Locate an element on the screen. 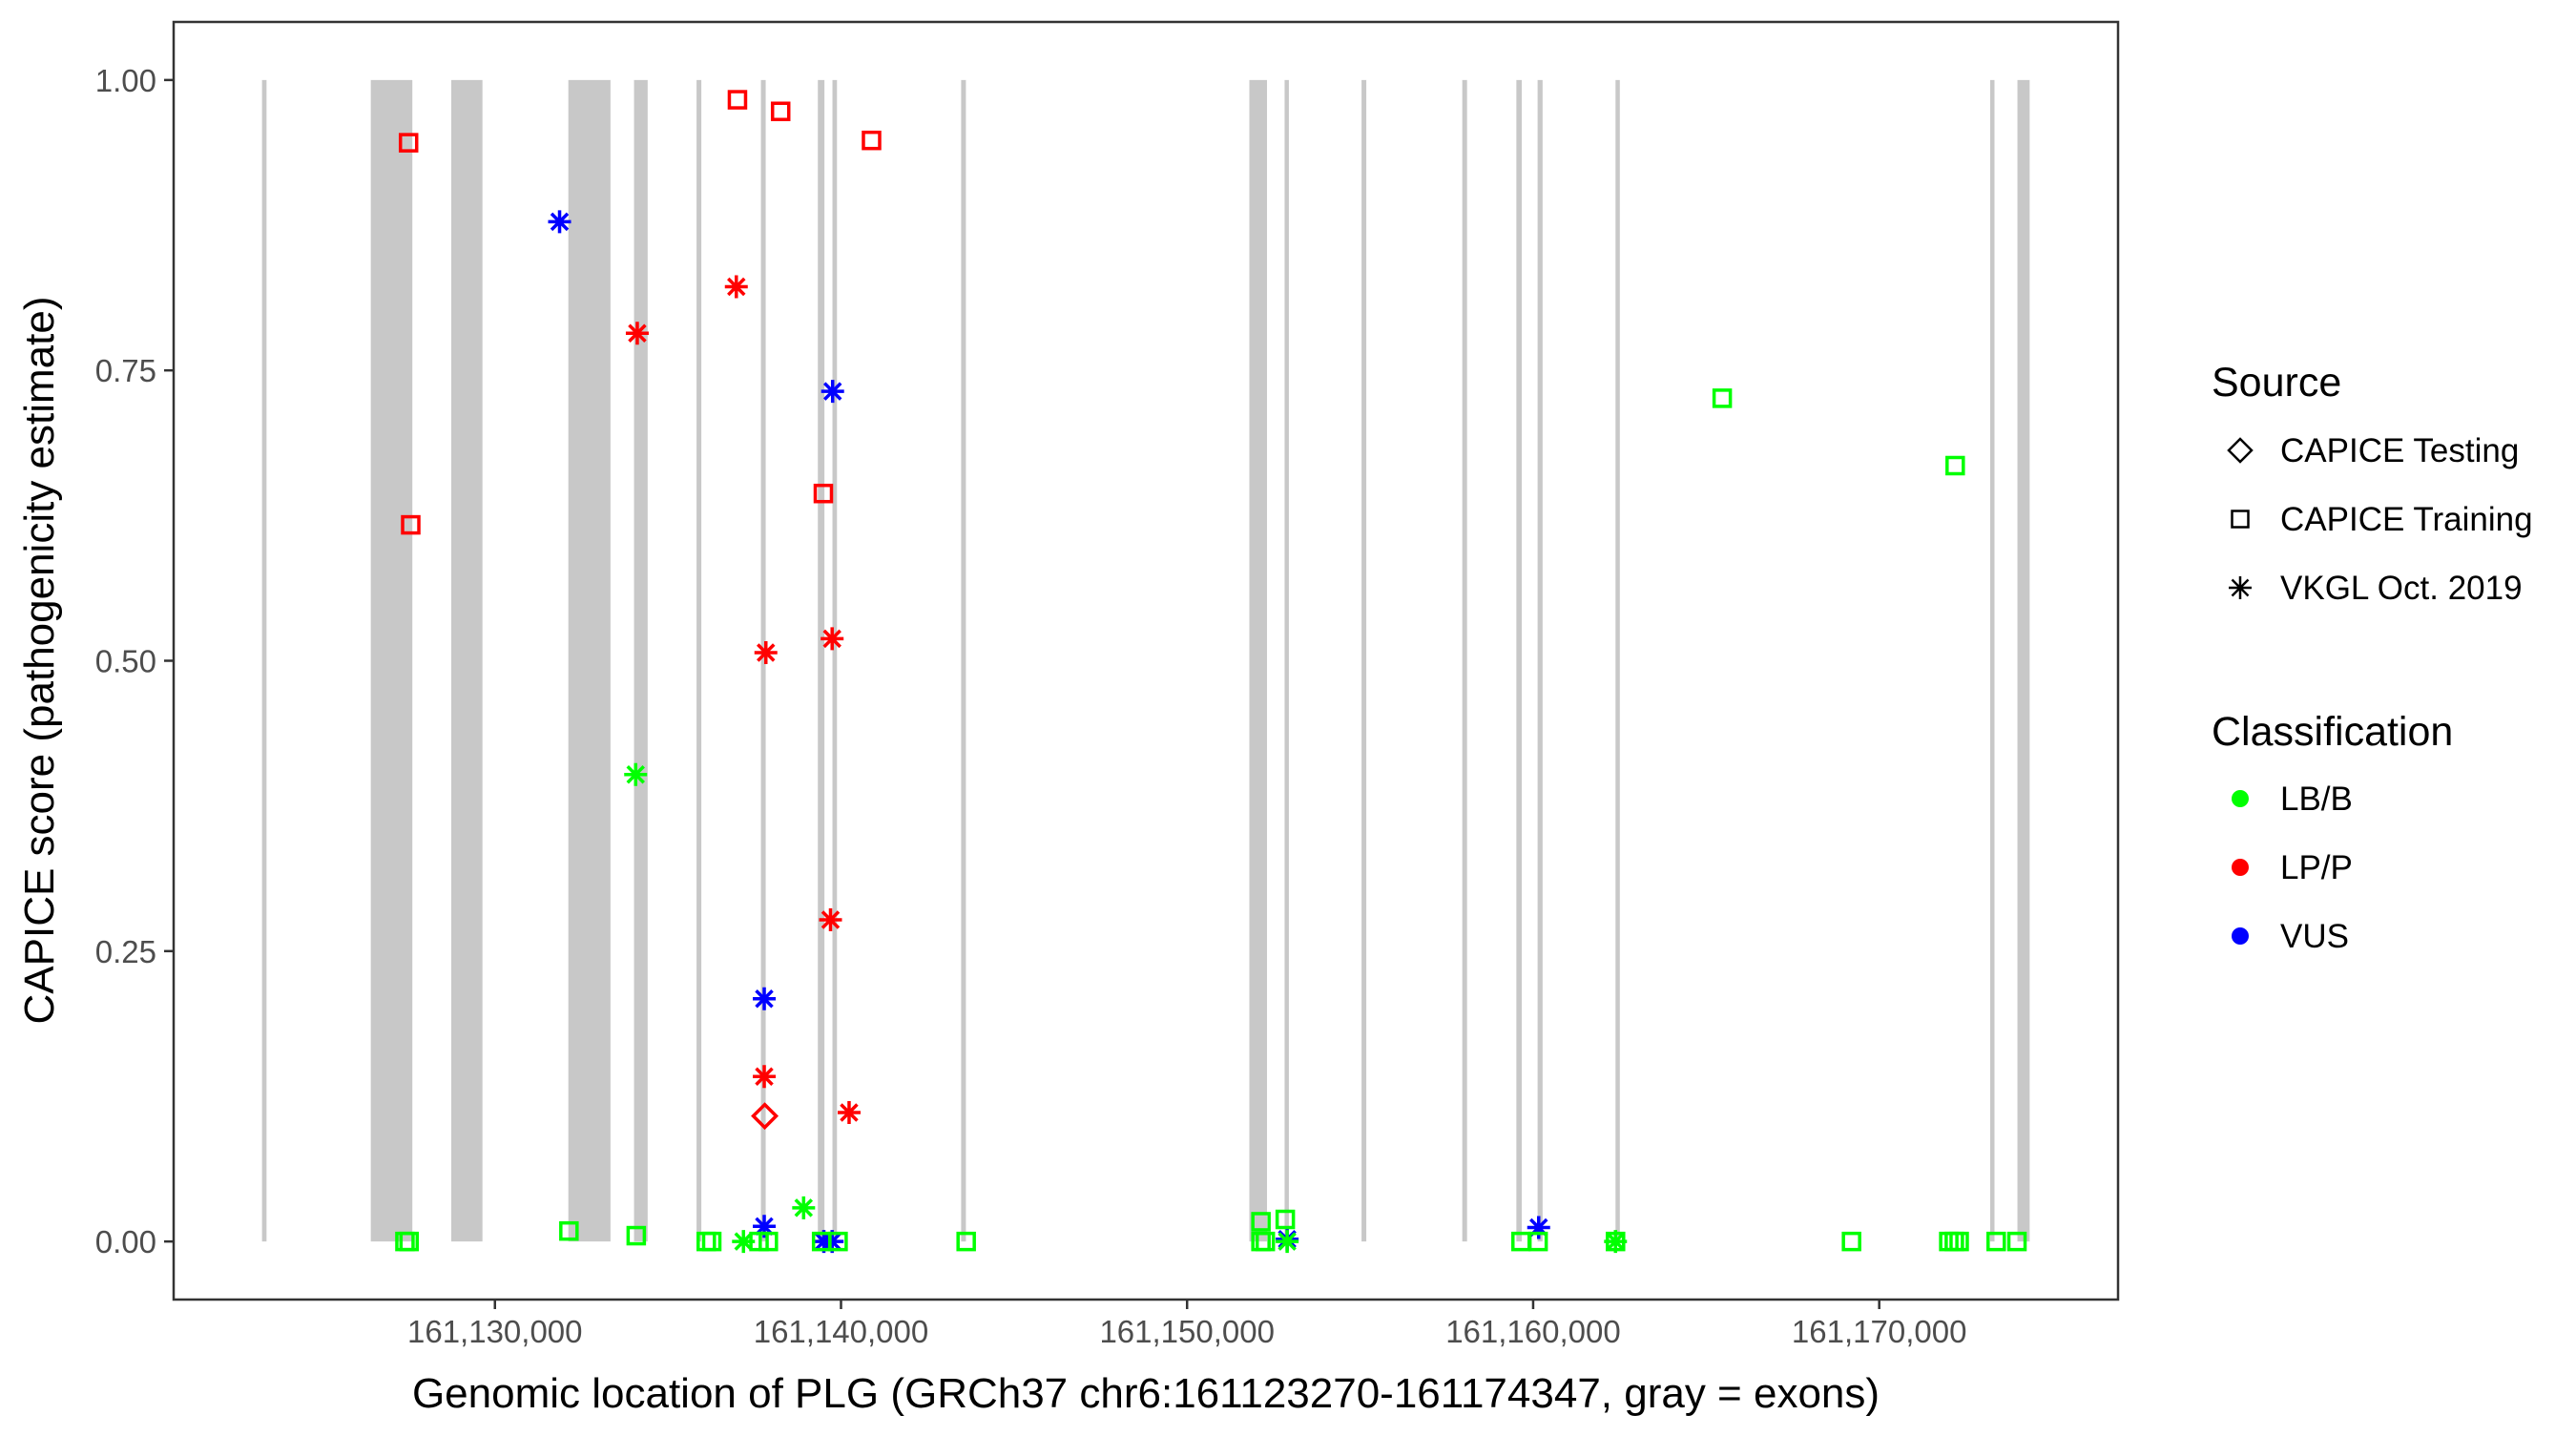  y-axis: 0.00 0.25 0.50 0.75 1.00 is located at coordinates (134, 661).